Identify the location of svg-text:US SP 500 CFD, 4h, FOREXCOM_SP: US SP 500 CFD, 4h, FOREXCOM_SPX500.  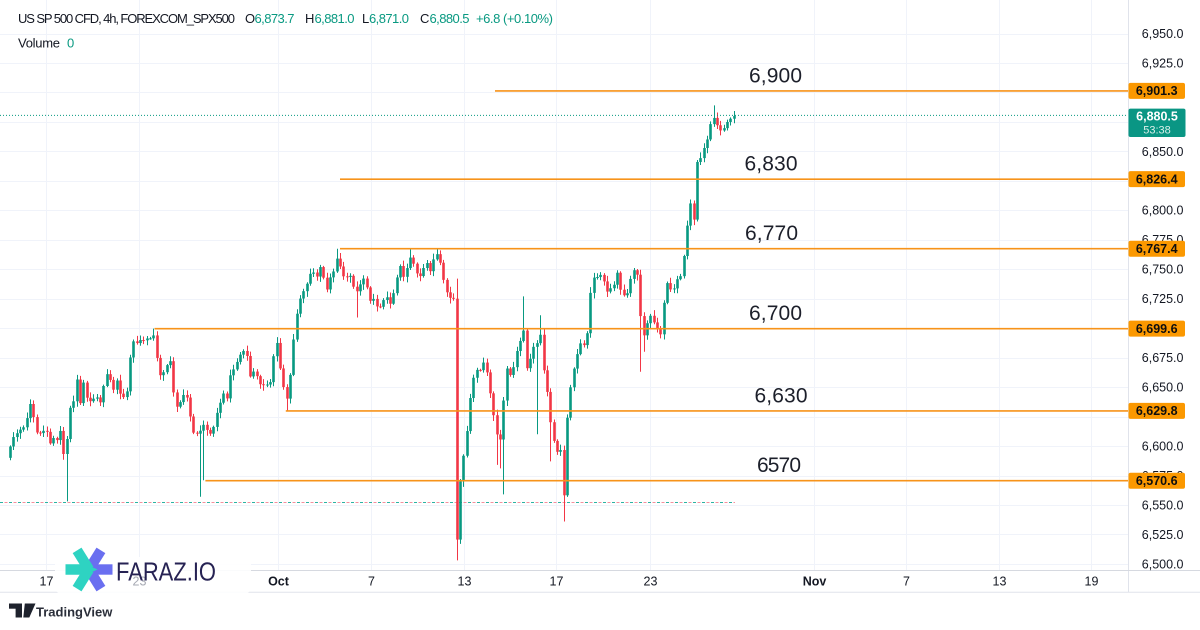
(126, 18).